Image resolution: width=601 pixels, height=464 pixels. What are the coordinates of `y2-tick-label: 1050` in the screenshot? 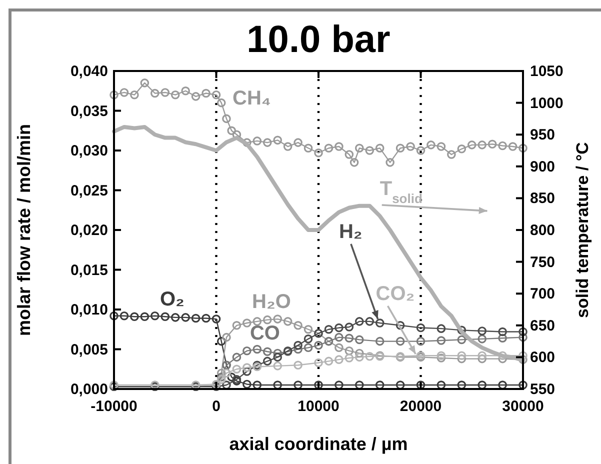 It's located at (547, 71).